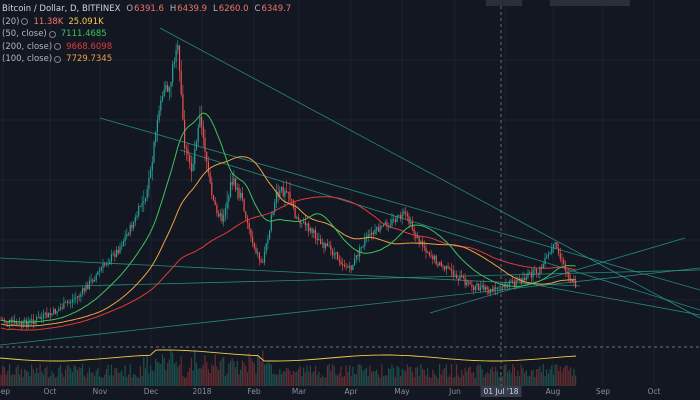  I want to click on crosshair-date-label: 01 Jul '18, so click(501, 391).